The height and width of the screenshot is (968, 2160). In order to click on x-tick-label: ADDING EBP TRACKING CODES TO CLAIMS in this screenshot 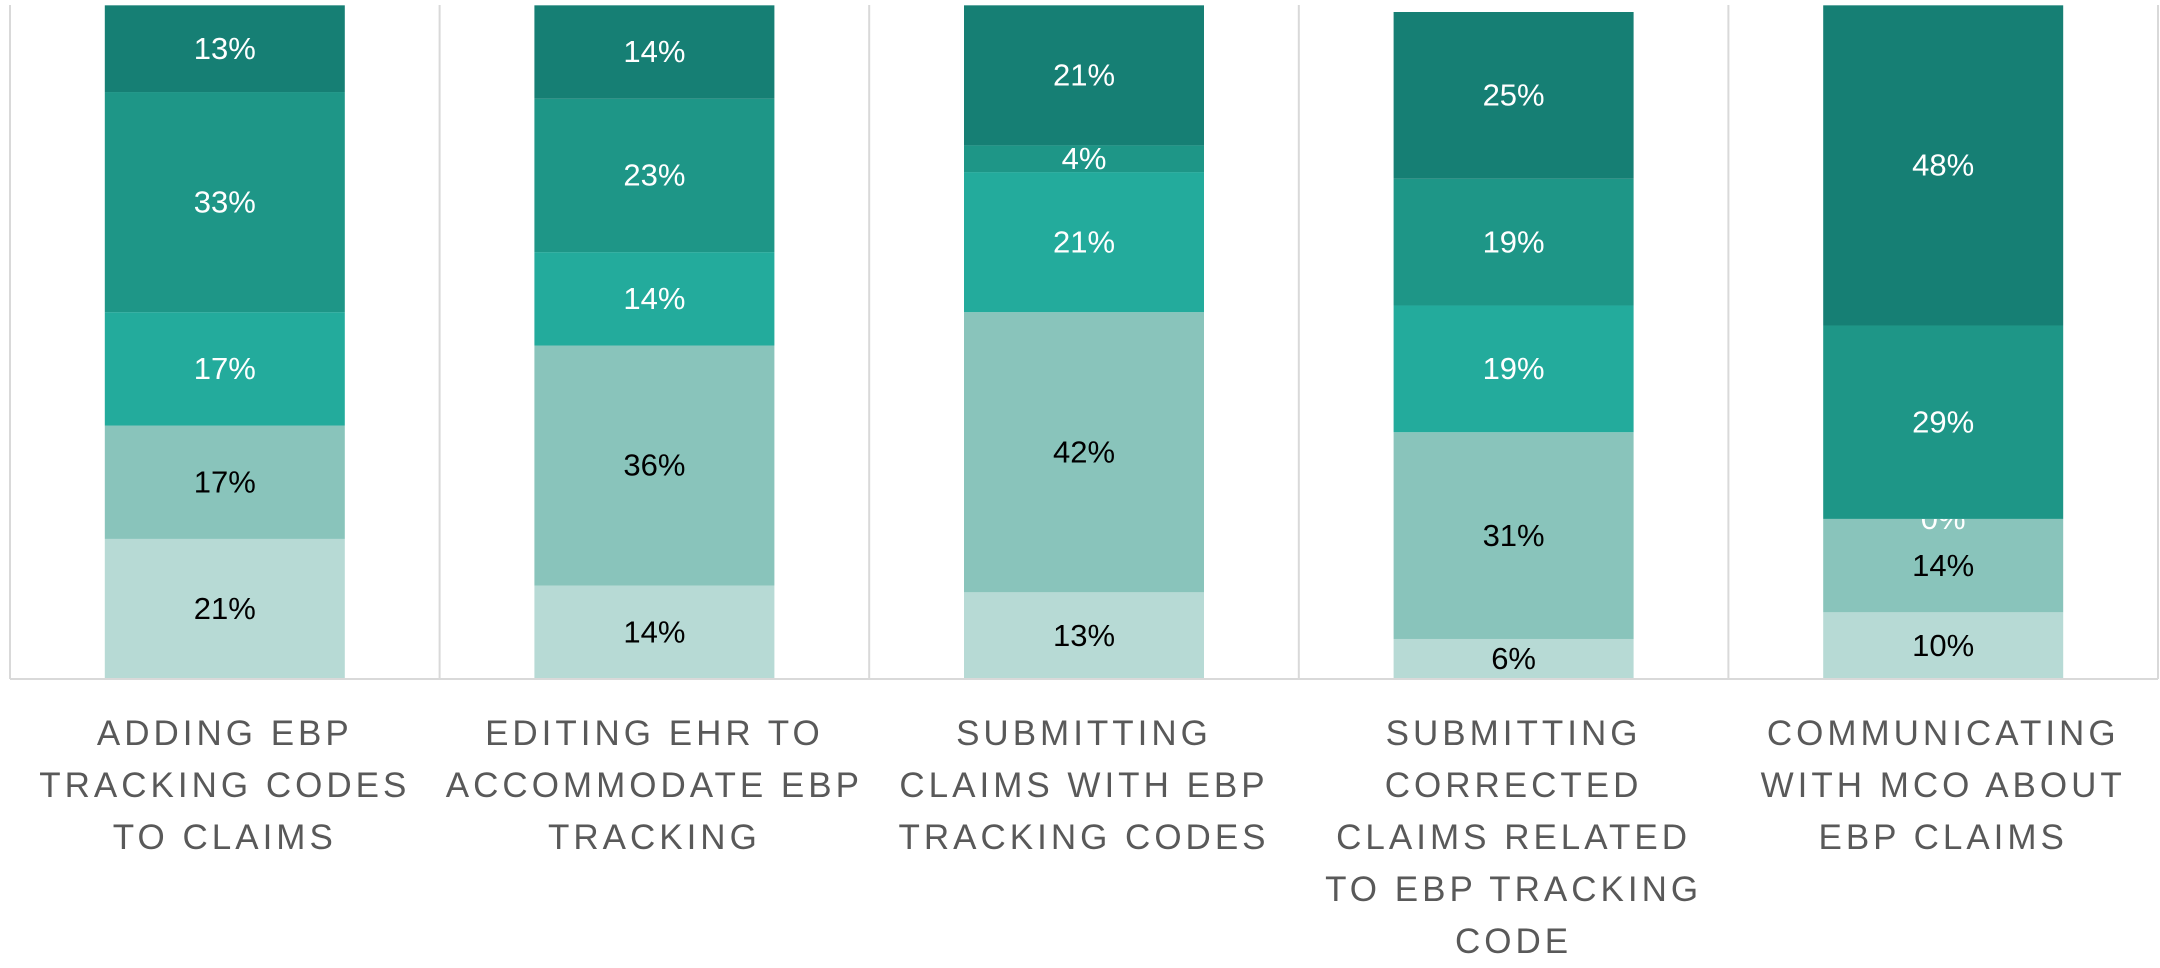, I will do `click(225, 785)`.